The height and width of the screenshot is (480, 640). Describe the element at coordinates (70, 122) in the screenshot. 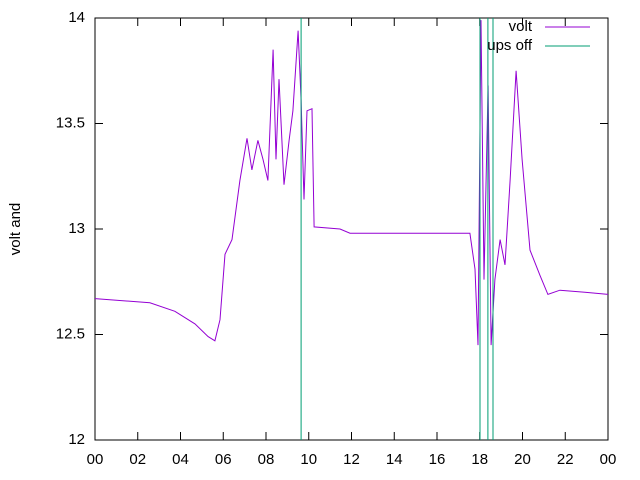

I see `y-tick-label: 13.5` at that location.